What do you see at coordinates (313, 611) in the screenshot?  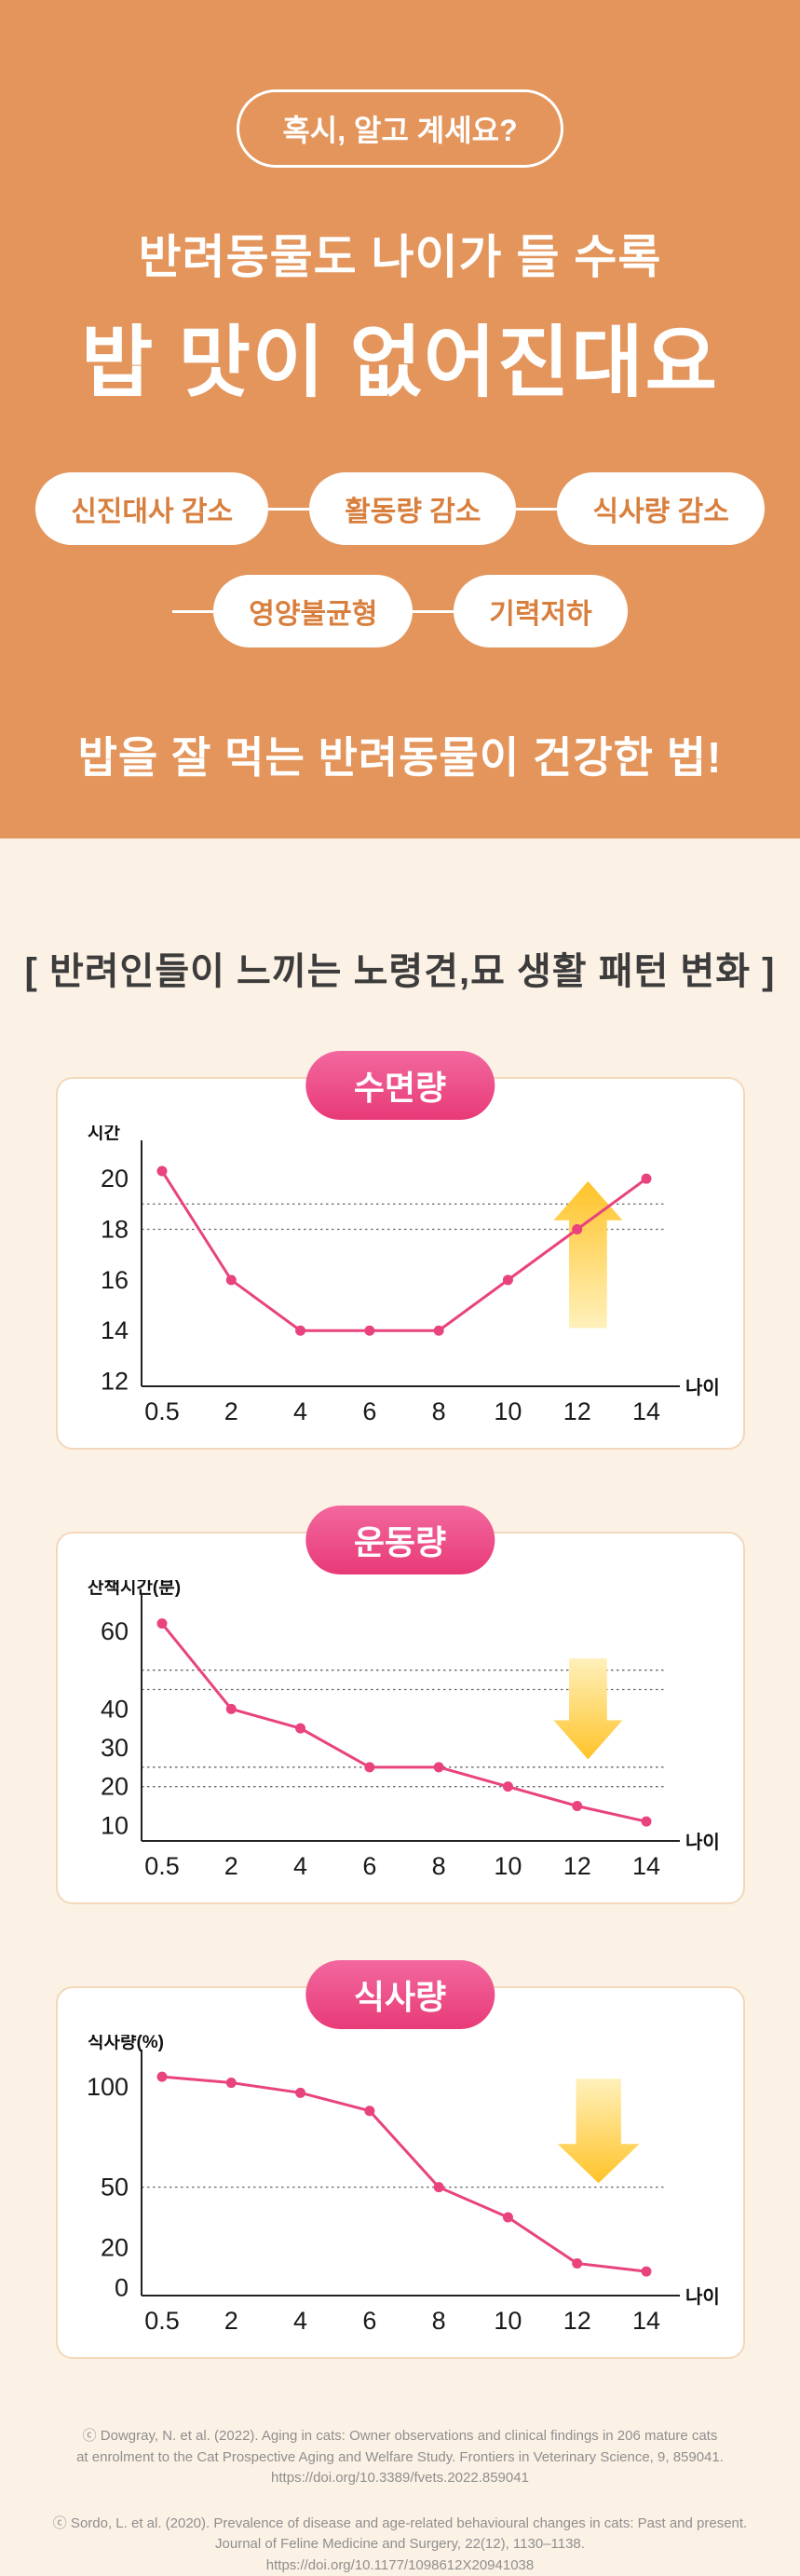 I see `pill-nutrition-imbalance: 영양불균형` at bounding box center [313, 611].